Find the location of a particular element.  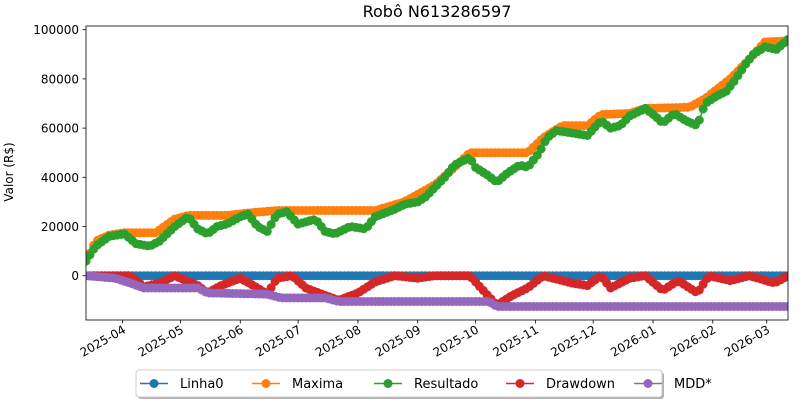

y-axis-label: Valor (R$) is located at coordinates (9, 171).